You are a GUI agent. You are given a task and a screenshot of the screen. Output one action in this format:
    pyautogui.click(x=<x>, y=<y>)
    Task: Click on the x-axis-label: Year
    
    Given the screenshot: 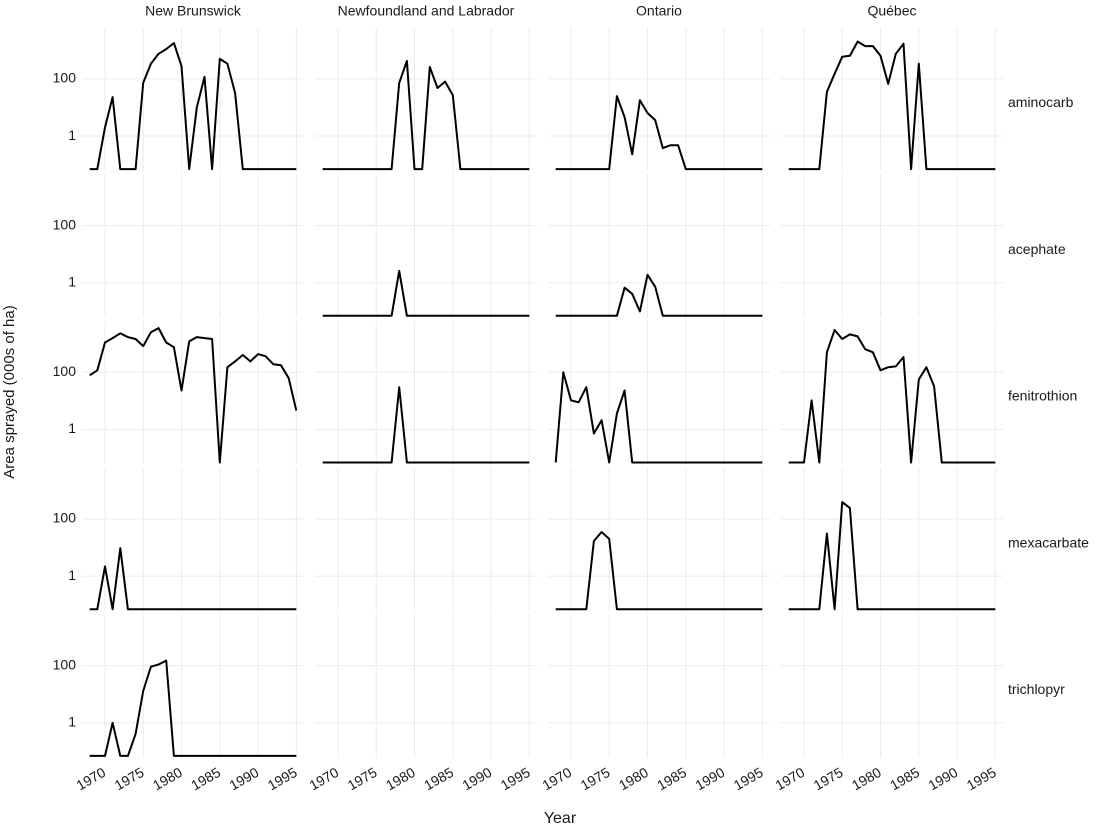 What is the action you would take?
    pyautogui.click(x=560, y=818)
    